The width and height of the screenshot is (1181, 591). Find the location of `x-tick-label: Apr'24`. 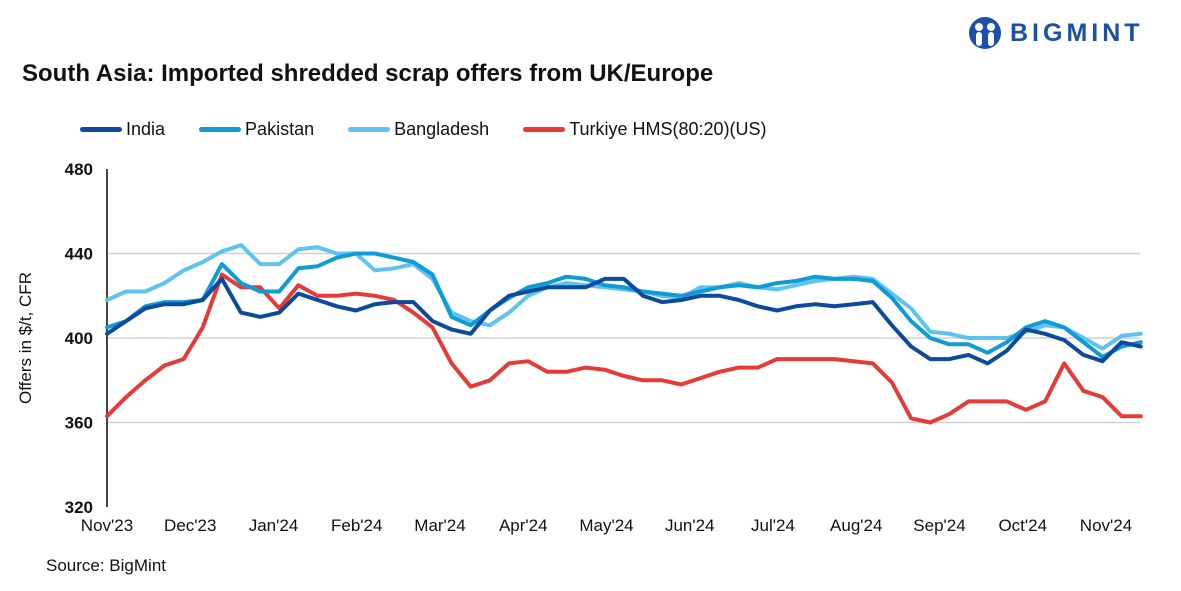

x-tick-label: Apr'24 is located at coordinates (523, 525).